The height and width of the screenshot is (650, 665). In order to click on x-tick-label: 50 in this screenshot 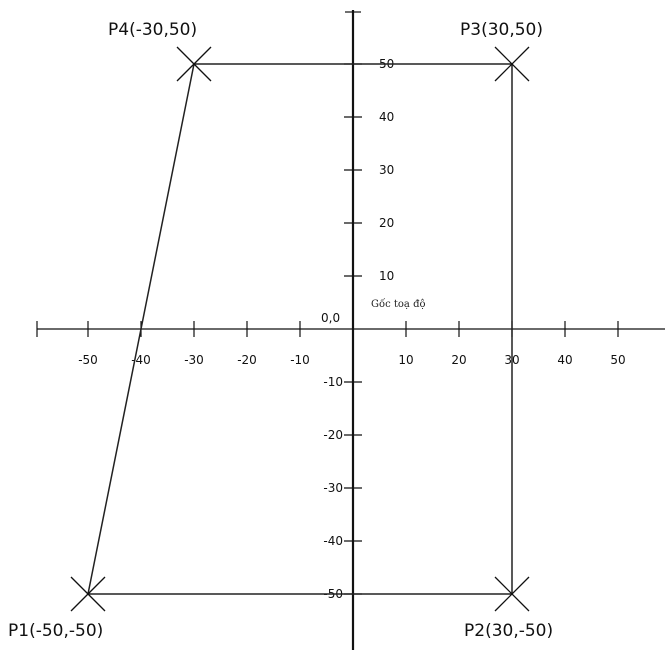, I will do `click(617, 360)`.